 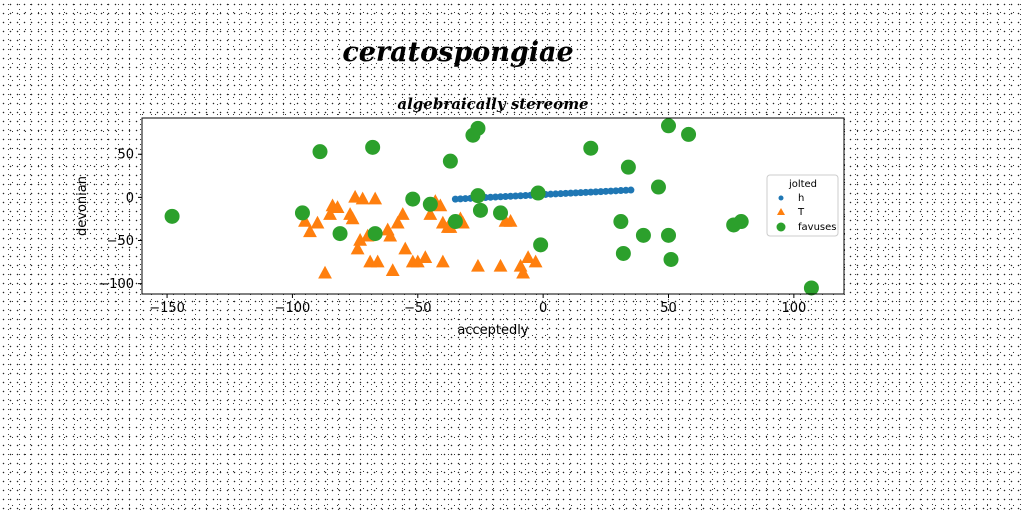 I want to click on y-tick-label: −50, so click(x=120, y=241).